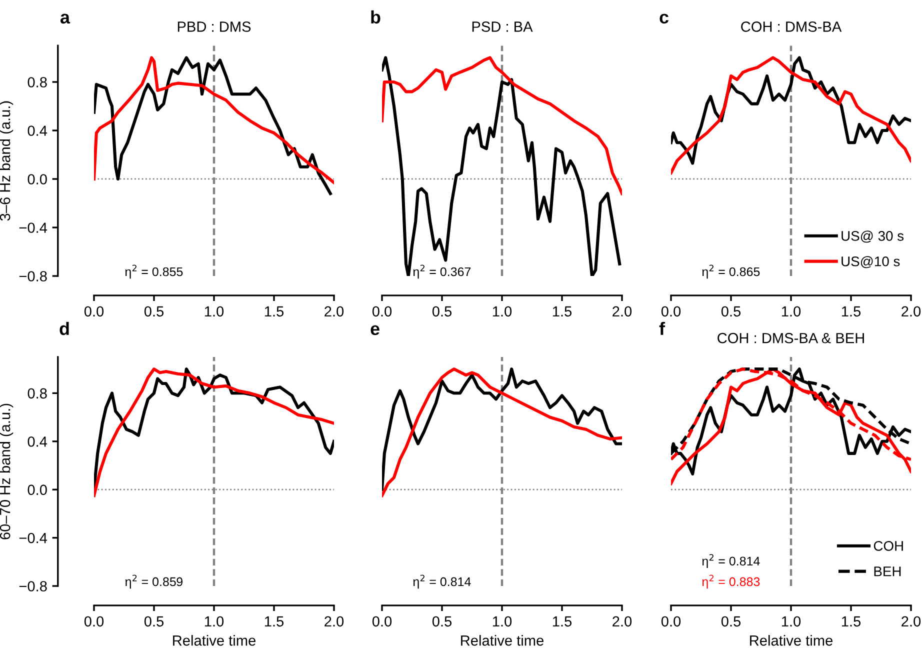 This screenshot has width=922, height=648. Describe the element at coordinates (502, 27) in the screenshot. I see `chart-title: PSD : BA` at that location.